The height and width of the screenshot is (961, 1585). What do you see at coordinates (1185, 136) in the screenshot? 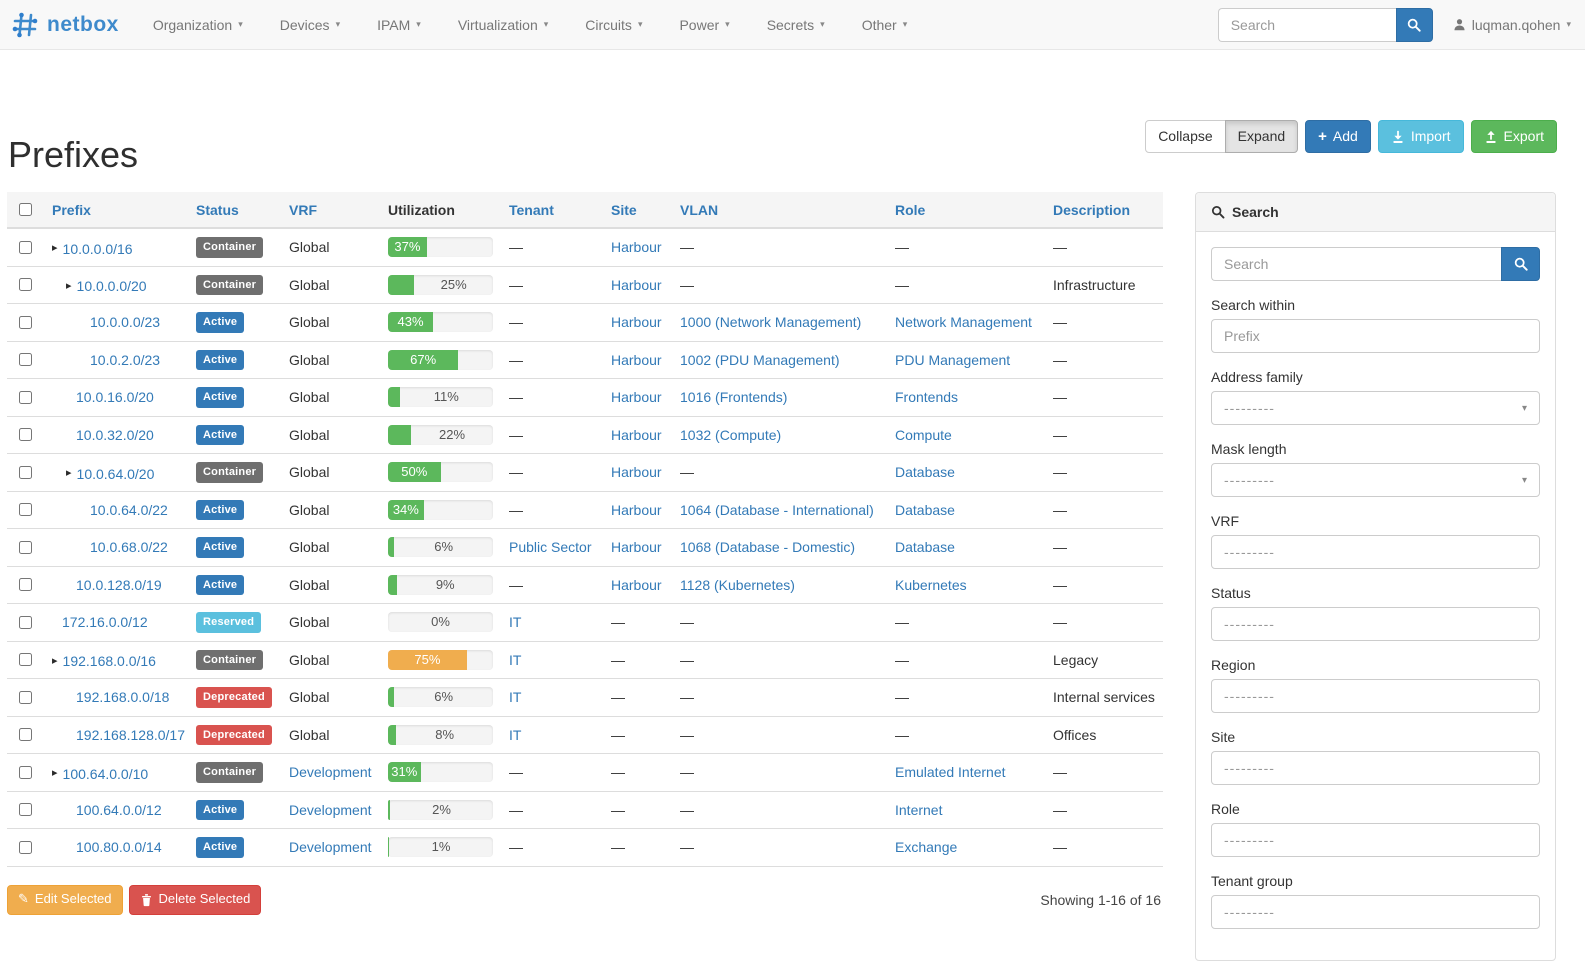
I see `collapse-button: Collapse` at bounding box center [1185, 136].